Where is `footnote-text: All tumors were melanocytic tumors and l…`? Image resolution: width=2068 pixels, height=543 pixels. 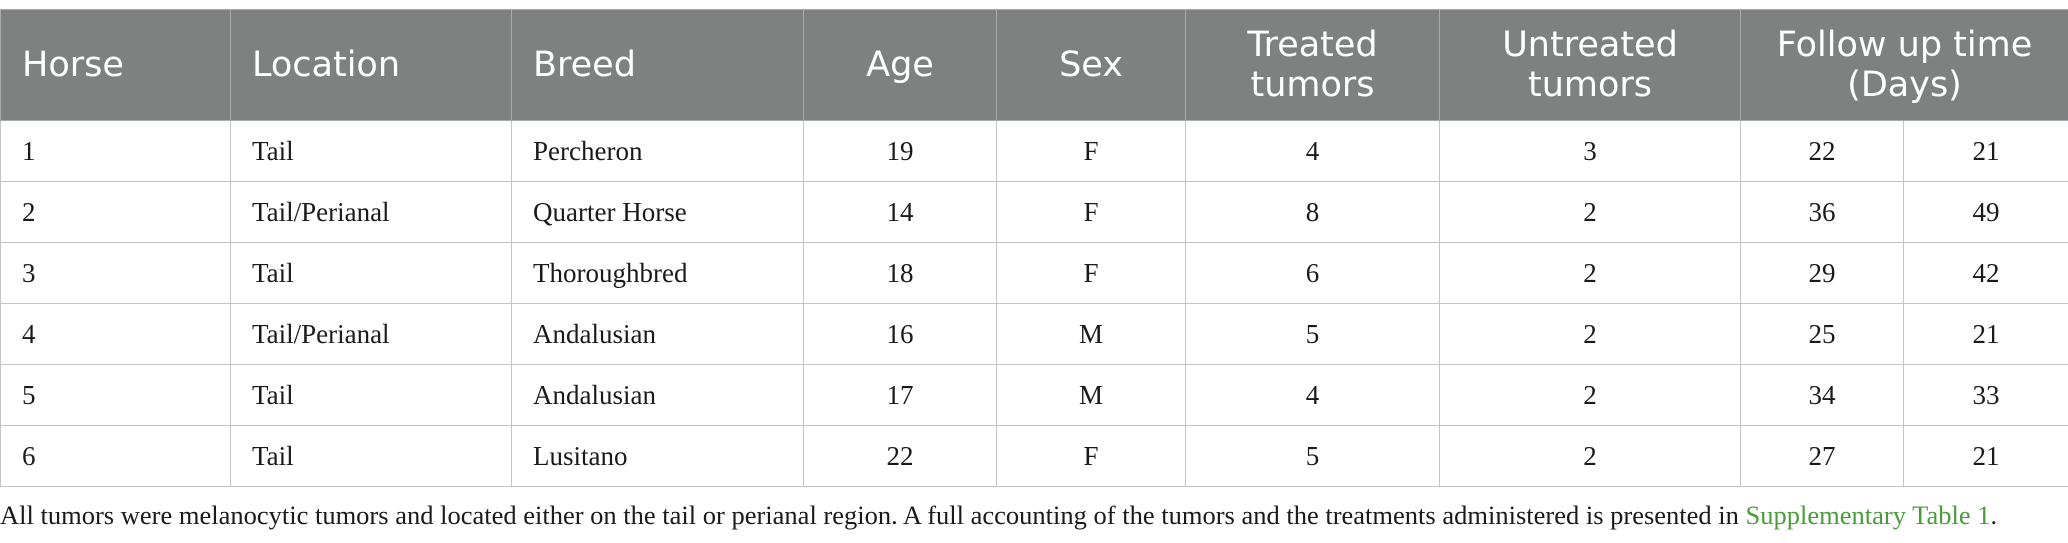
footnote-text: All tumors were melanocytic tumors and l… is located at coordinates (873, 515).